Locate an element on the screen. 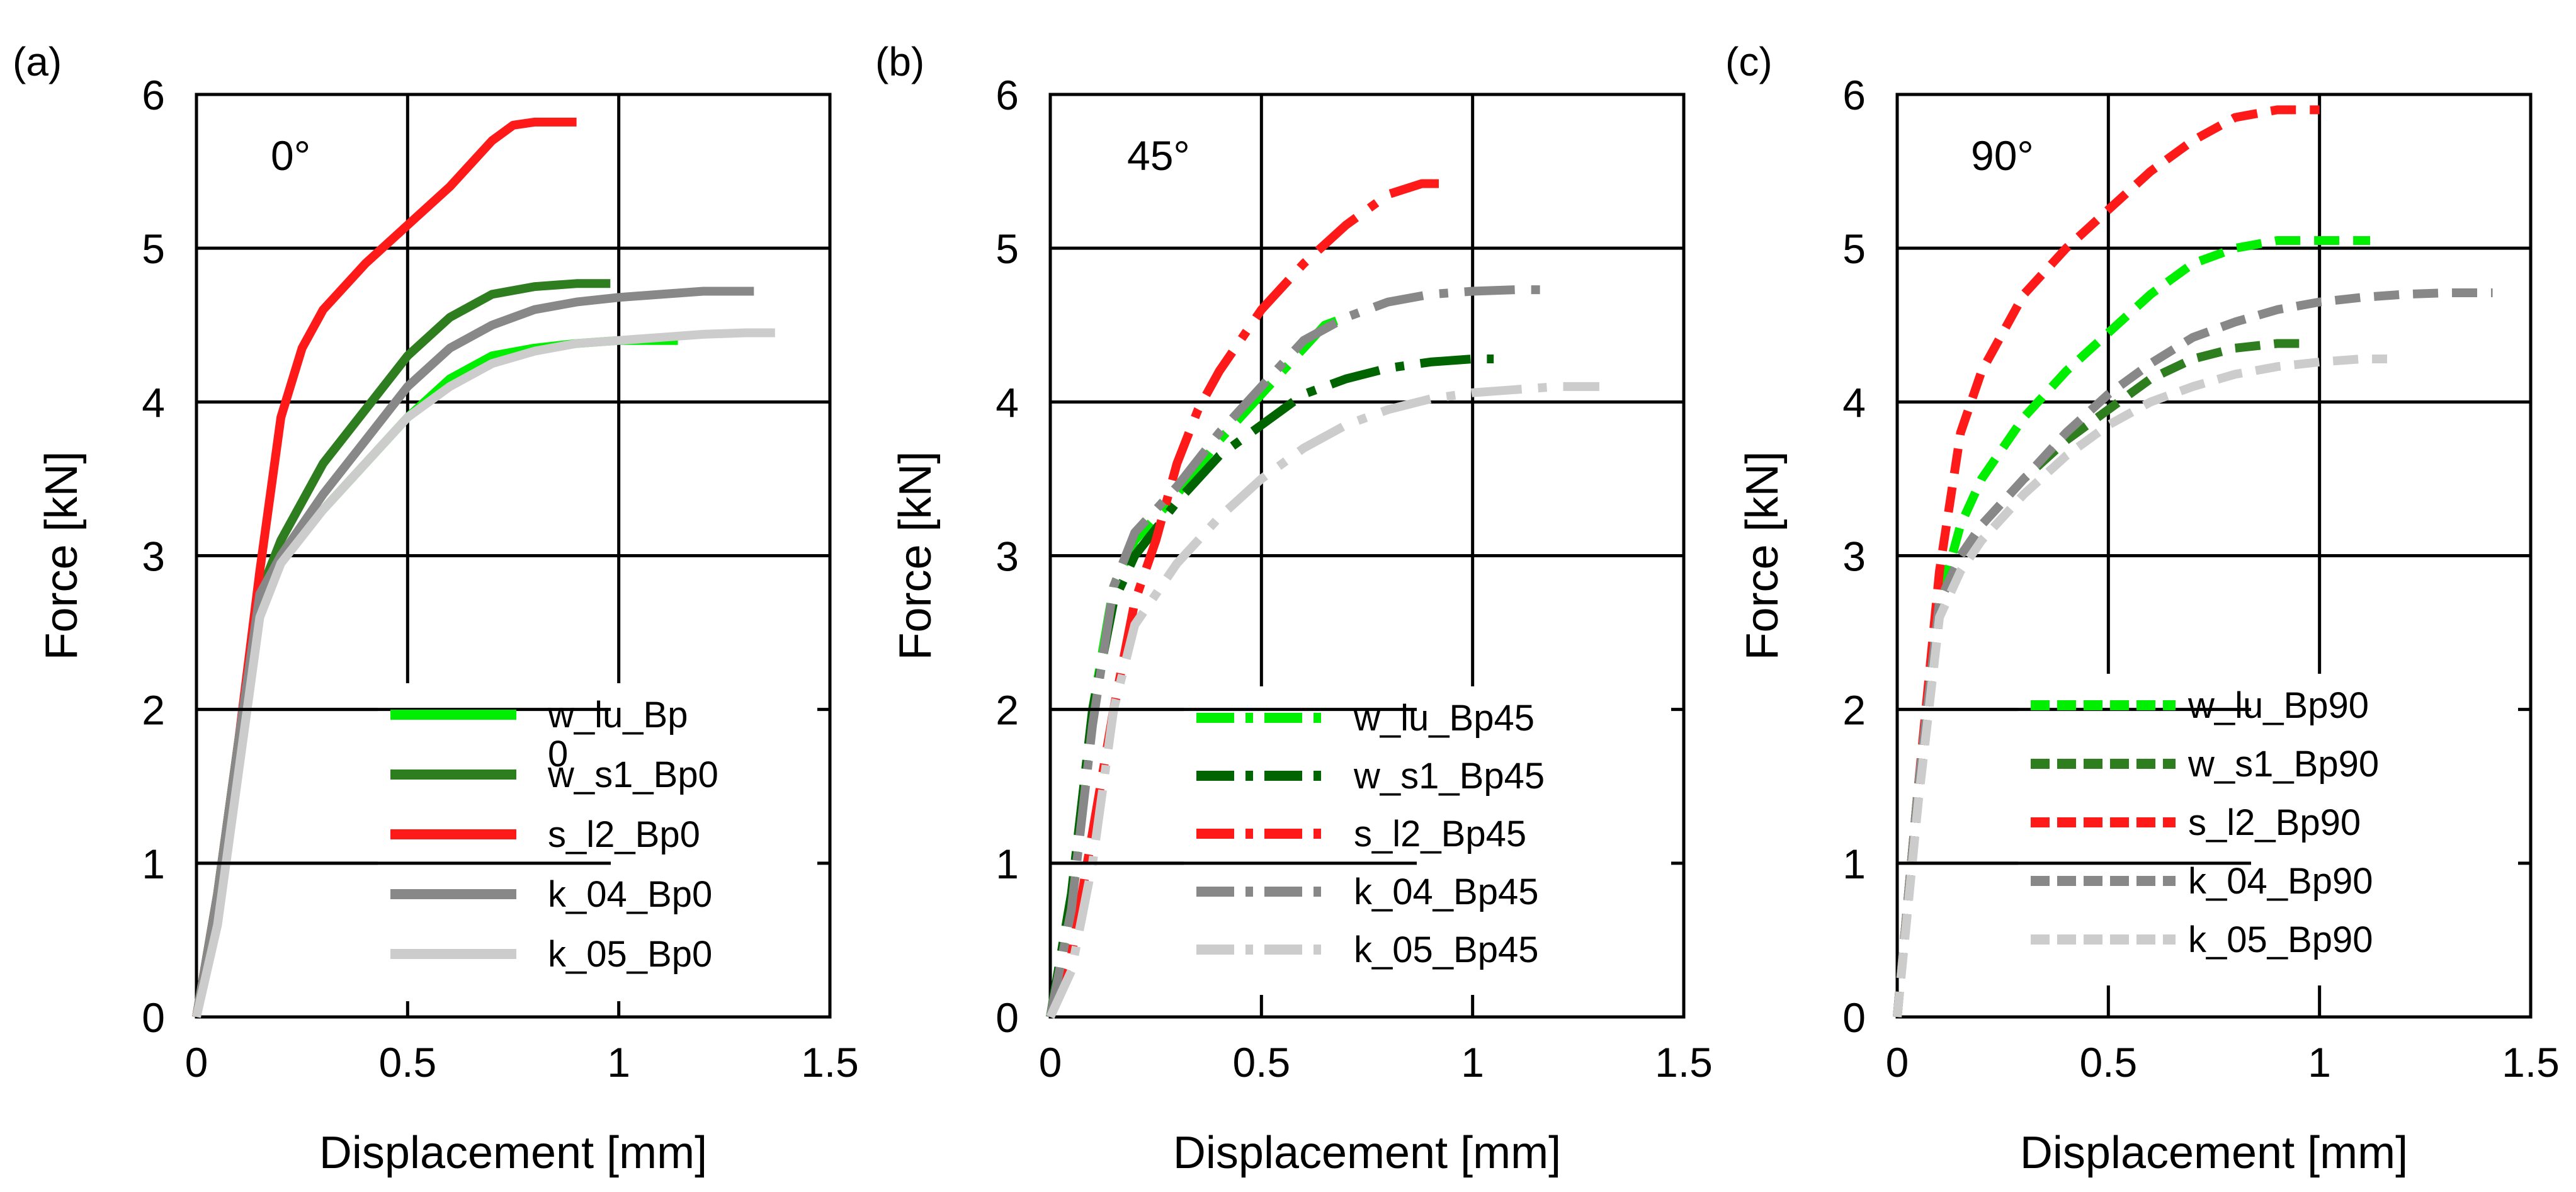 The image size is (2576, 1192). panel-label: (b) is located at coordinates (899, 62).